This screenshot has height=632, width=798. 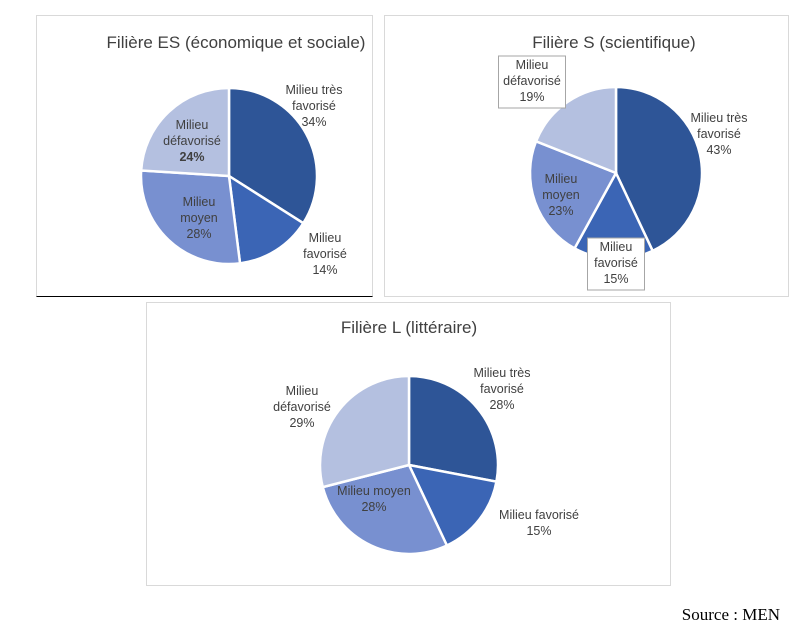 I want to click on slice-label-s-4: Milieu défavorisé 19%, so click(x=532, y=81).